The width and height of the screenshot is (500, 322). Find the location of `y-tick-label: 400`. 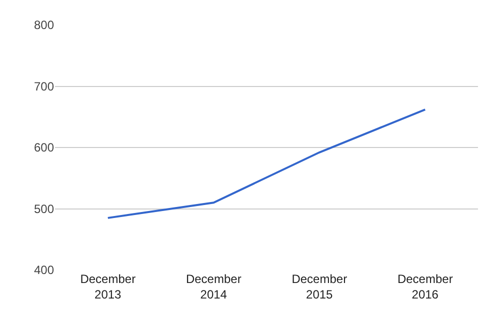

y-tick-label: 400 is located at coordinates (44, 270).